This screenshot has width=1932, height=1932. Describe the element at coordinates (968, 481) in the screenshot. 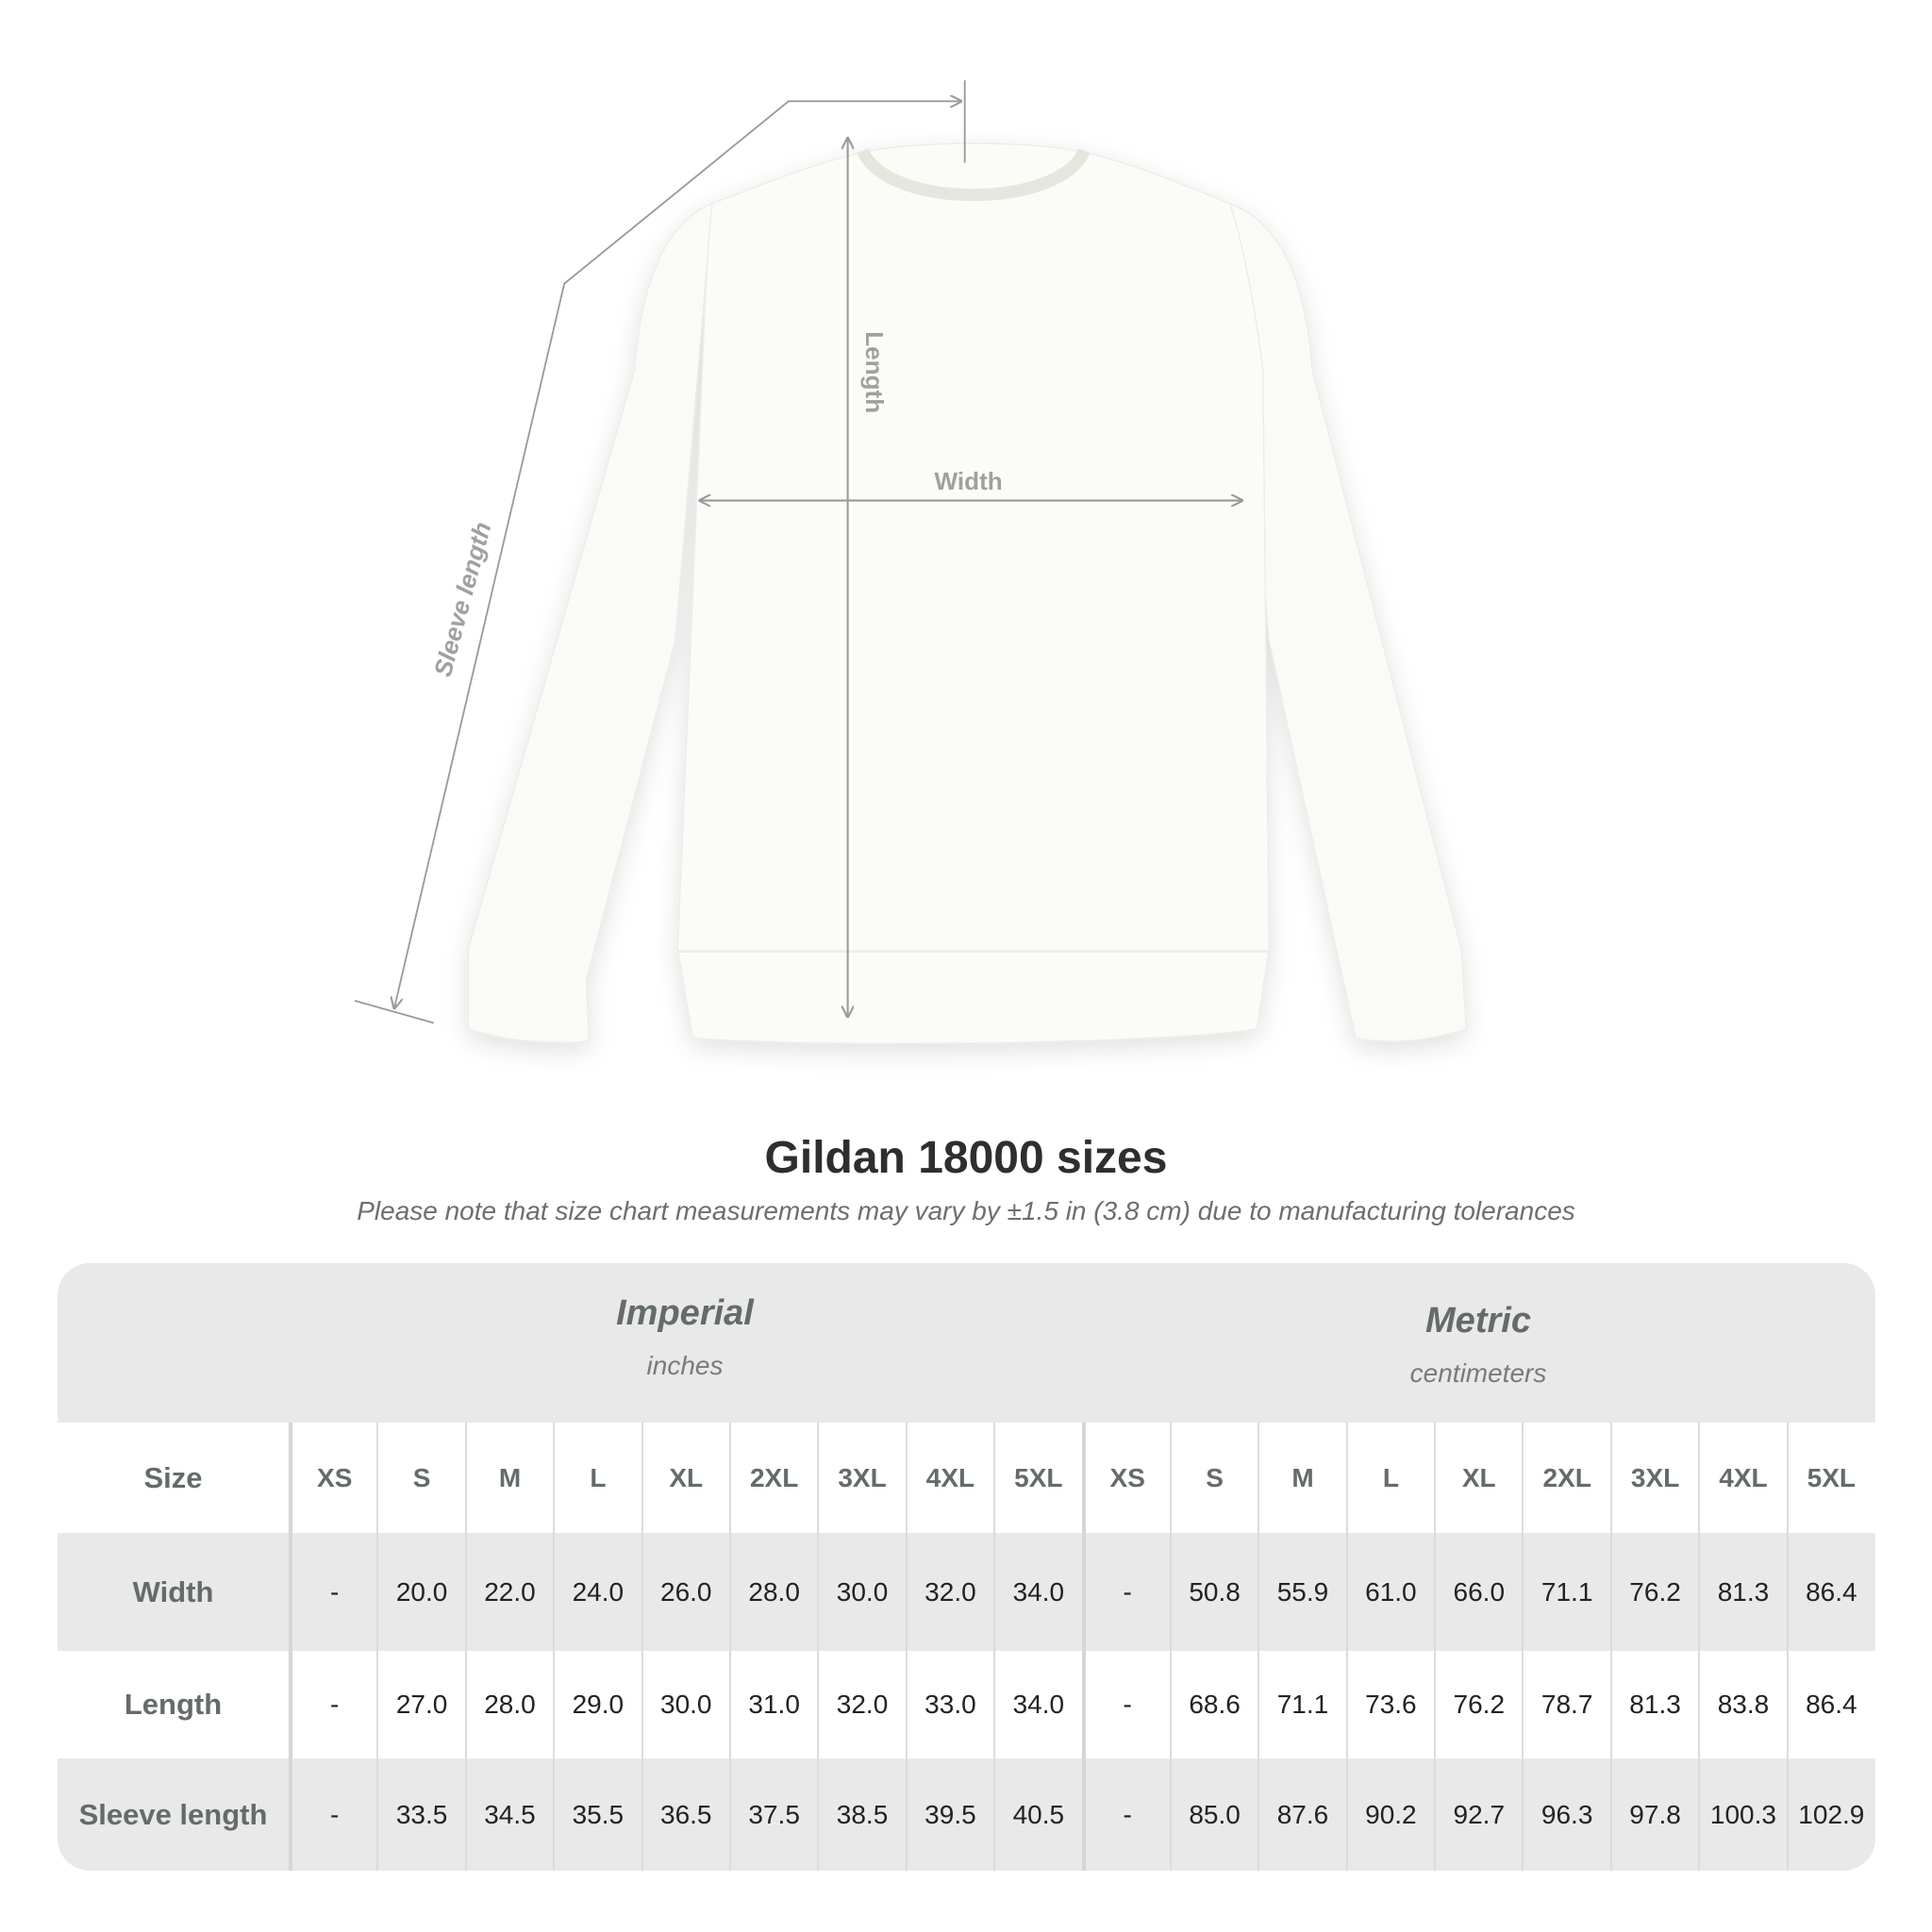

I see `width-label: Width` at that location.